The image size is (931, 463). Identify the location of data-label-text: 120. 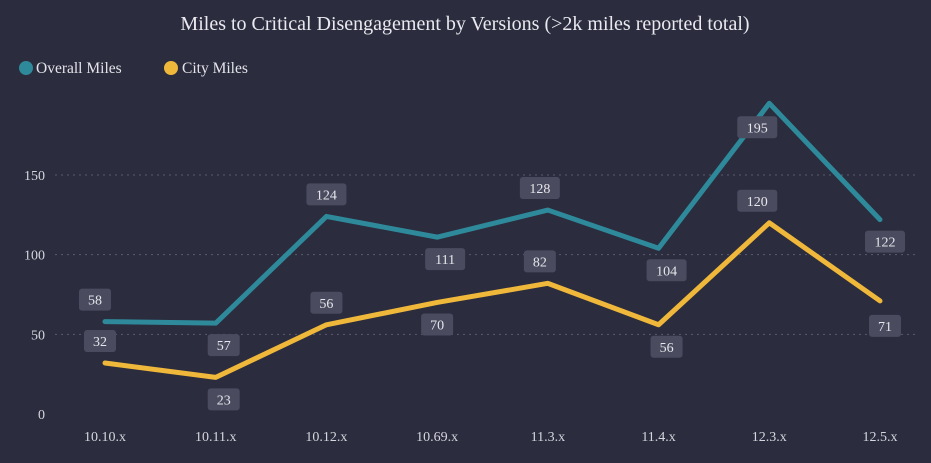
(757, 202).